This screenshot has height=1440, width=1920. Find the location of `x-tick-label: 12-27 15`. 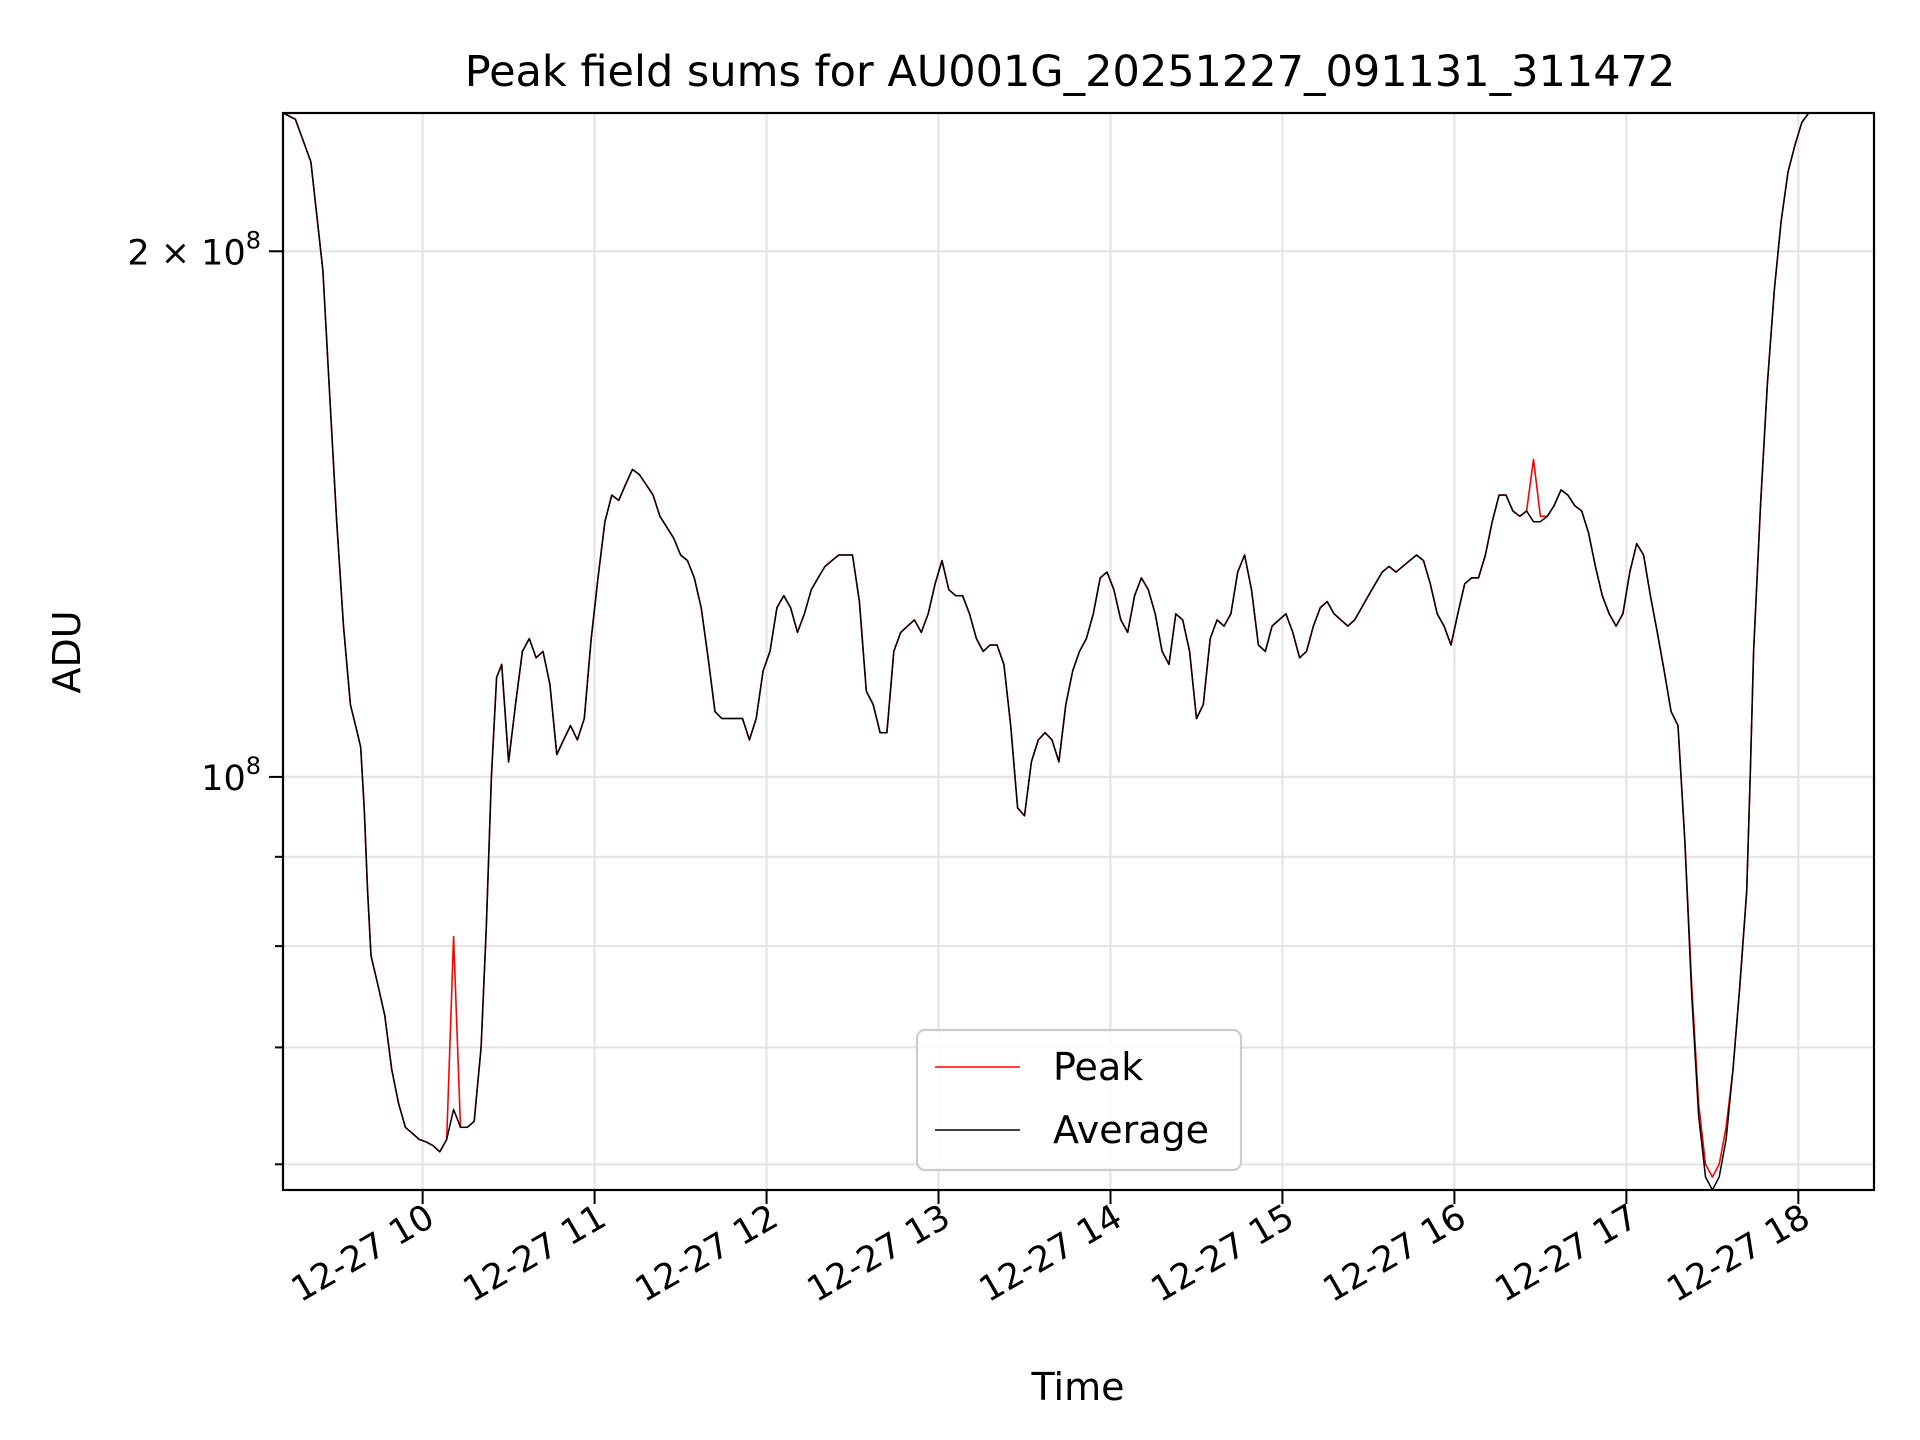

x-tick-label: 12-27 15 is located at coordinates (1223, 1253).